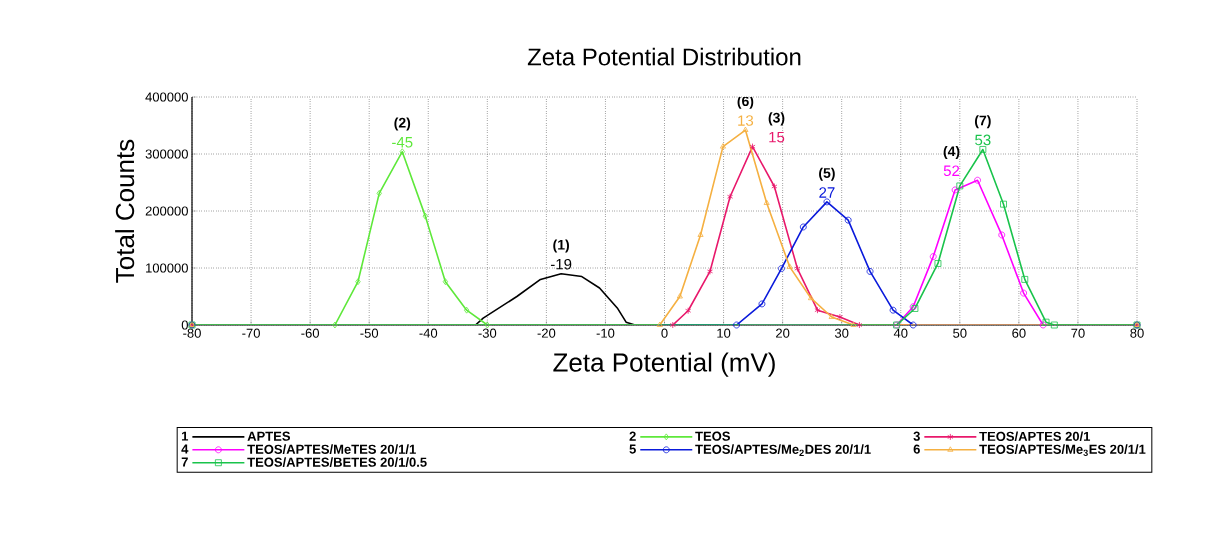  I want to click on annotation: 53, so click(983, 140).